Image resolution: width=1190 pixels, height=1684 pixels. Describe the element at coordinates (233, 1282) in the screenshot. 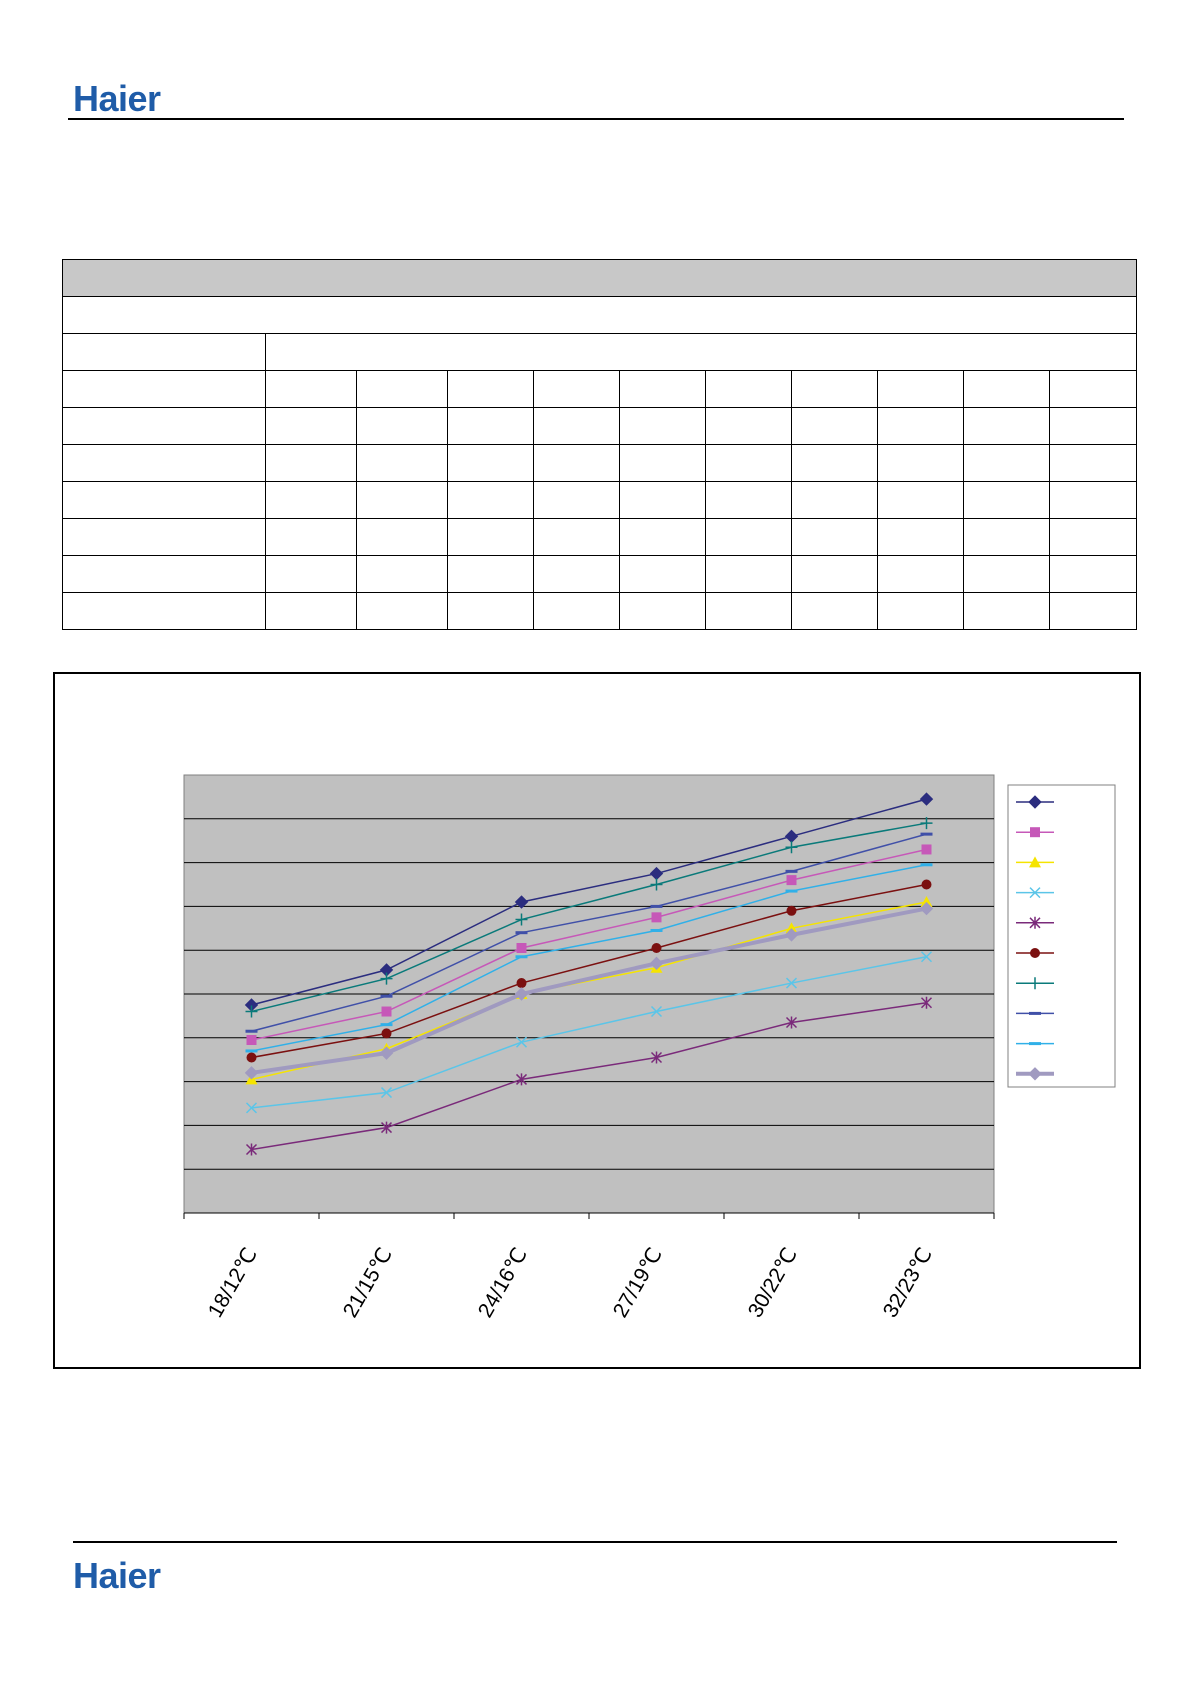

I see `x-tick-label: 18/12℃` at that location.